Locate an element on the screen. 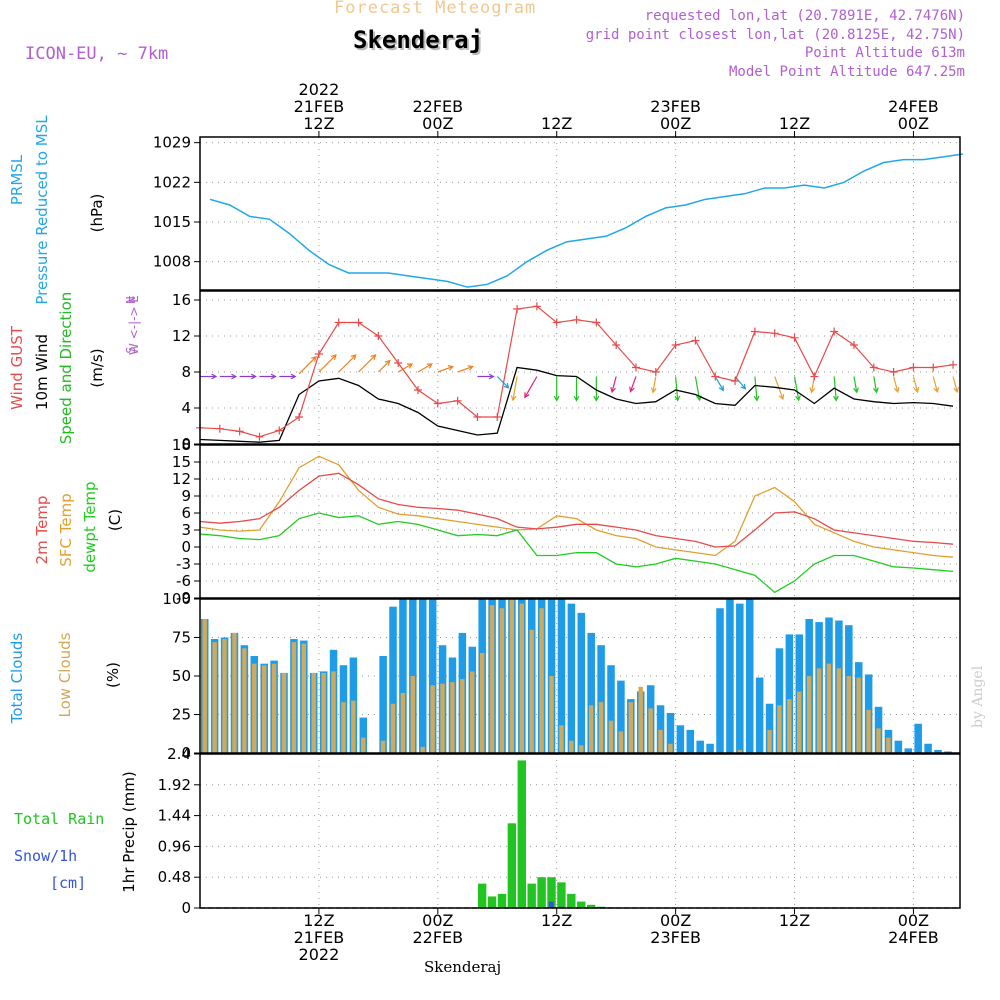  top-time-label: 24FEB is located at coordinates (913, 106).